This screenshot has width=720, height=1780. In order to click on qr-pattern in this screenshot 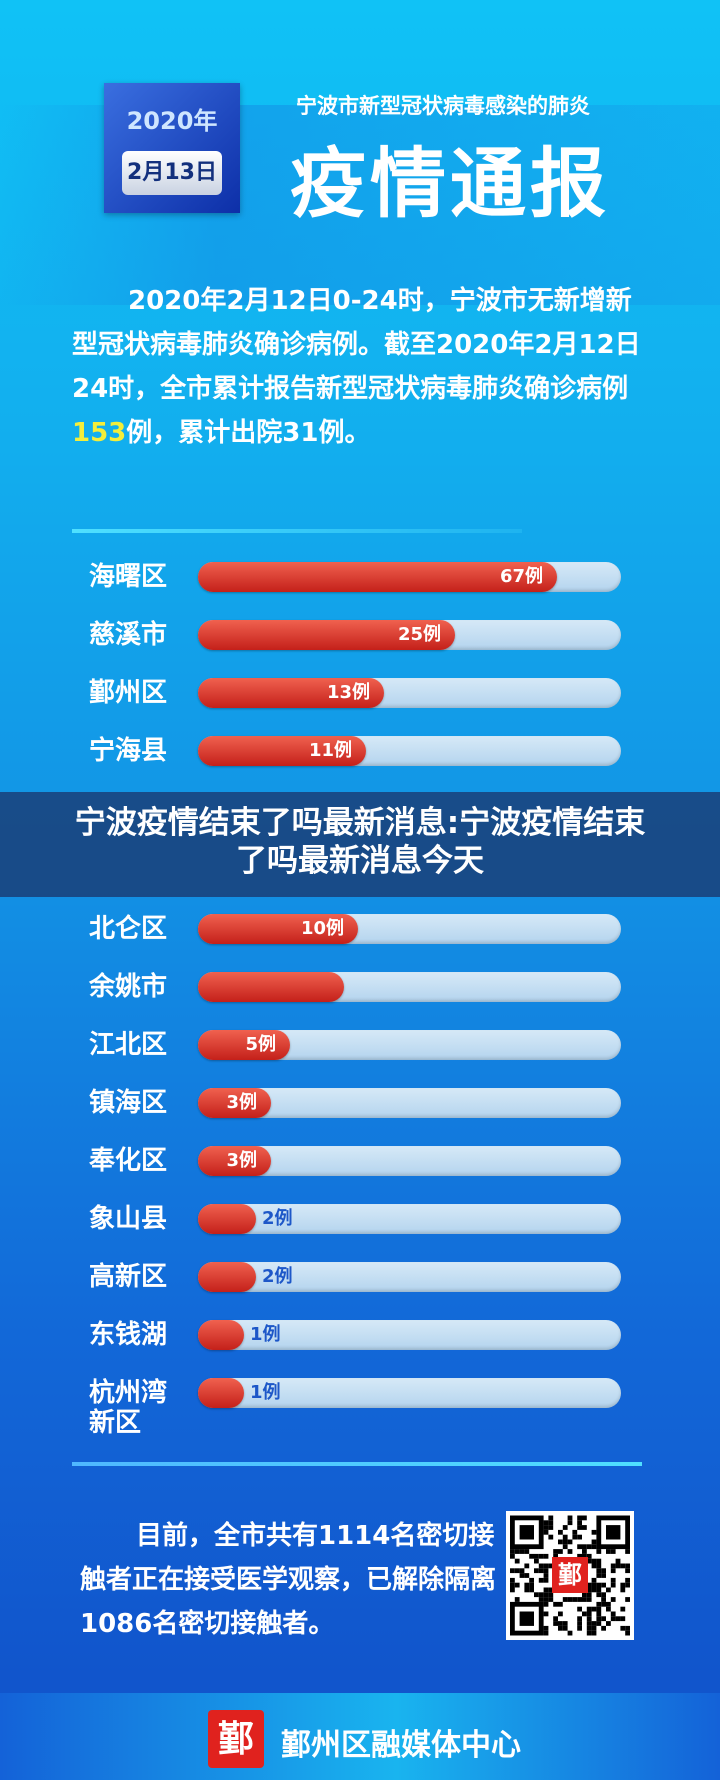, I will do `click(569, 1575)`.